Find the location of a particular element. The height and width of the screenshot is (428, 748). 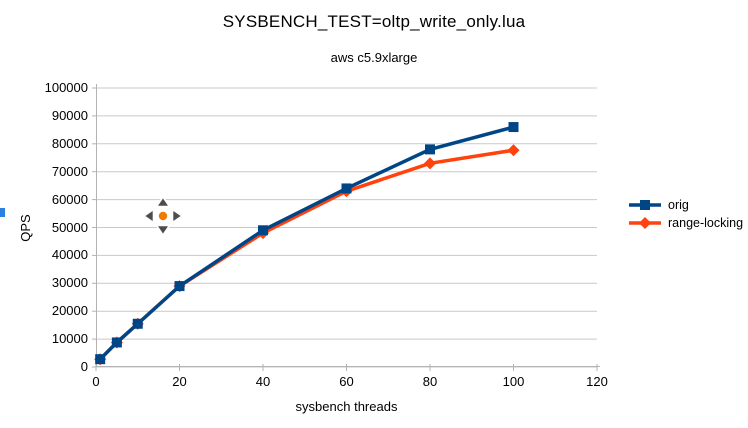

chart-subtitle: aws c5.9xlarge is located at coordinates (374, 57).